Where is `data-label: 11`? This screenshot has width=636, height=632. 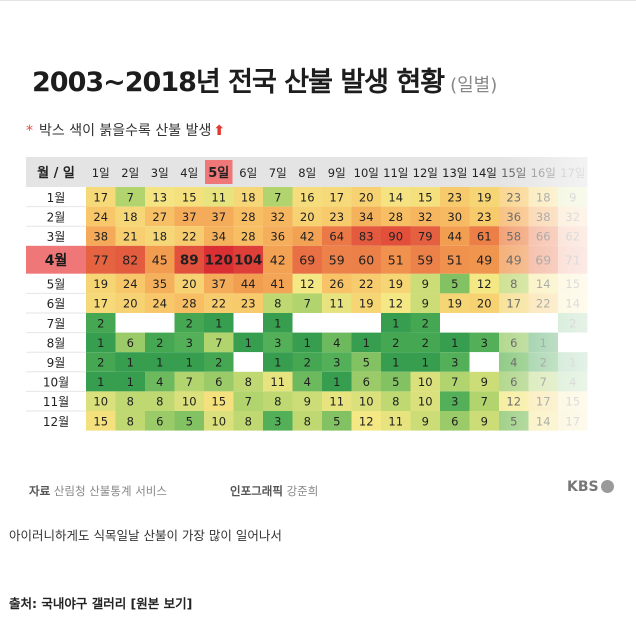 data-label: 11 is located at coordinates (277, 382).